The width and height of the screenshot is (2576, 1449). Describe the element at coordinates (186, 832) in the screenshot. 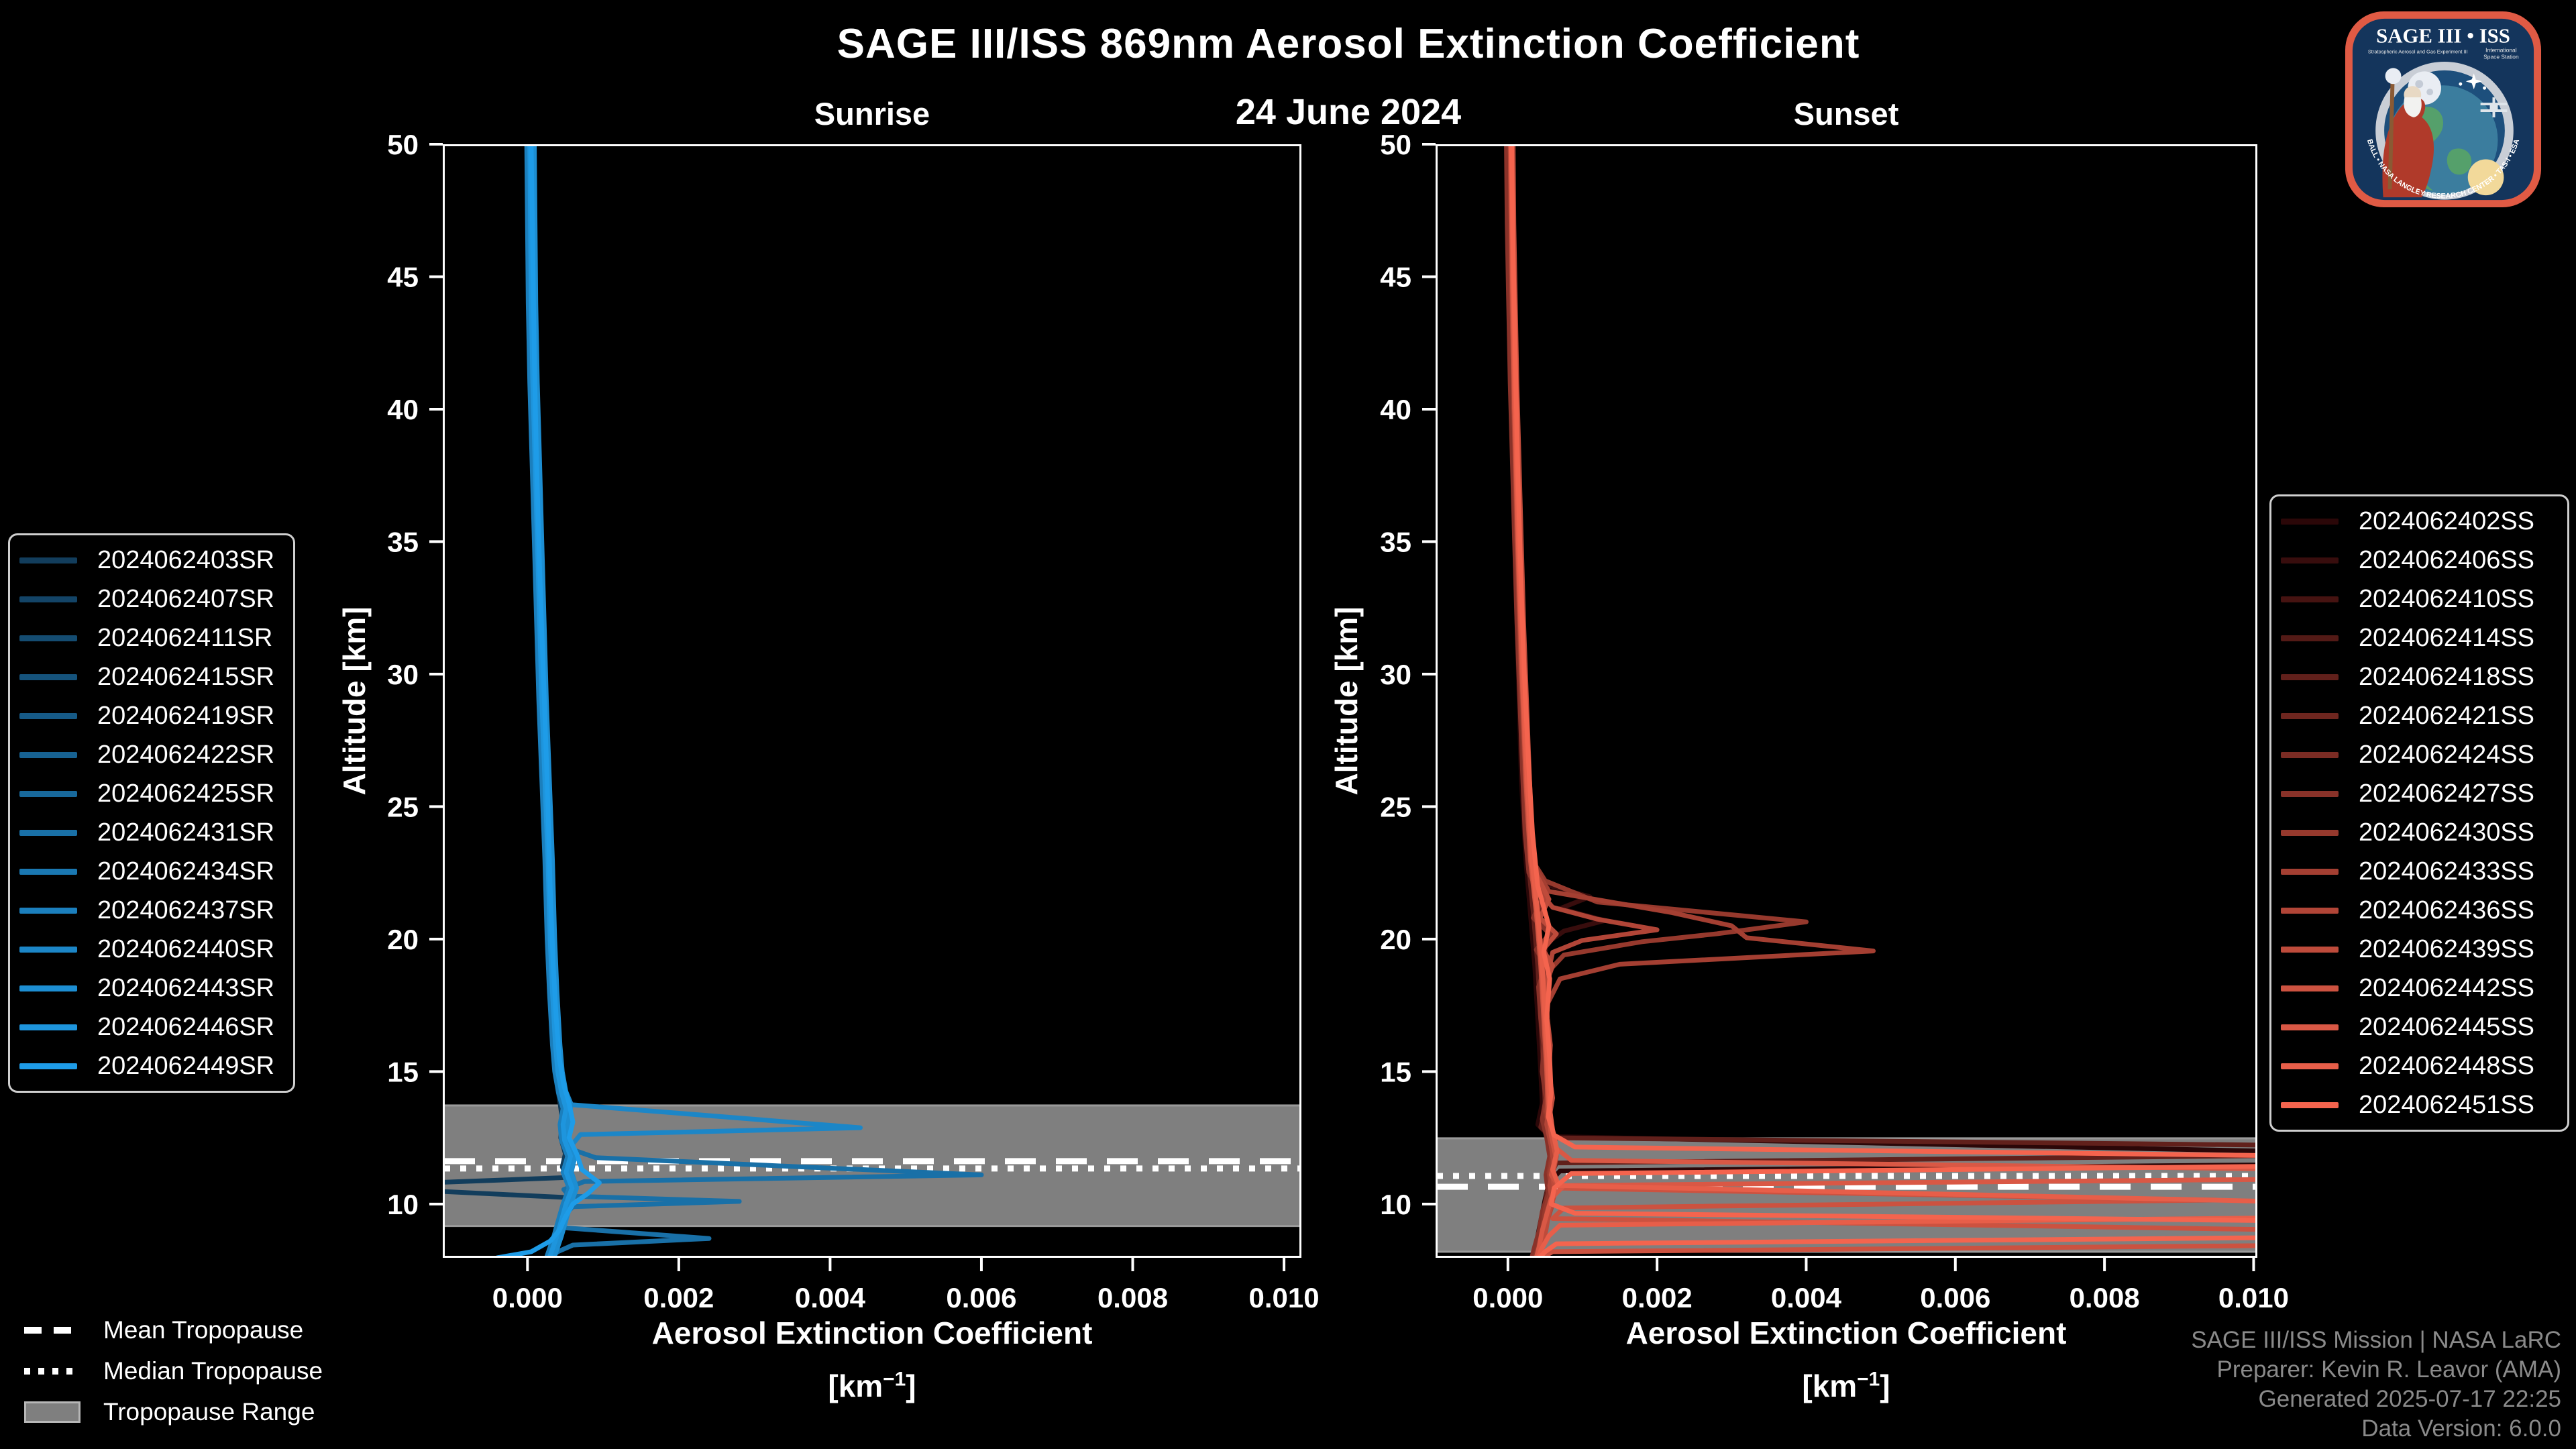

I see `legend-label: 2024062431SR` at that location.